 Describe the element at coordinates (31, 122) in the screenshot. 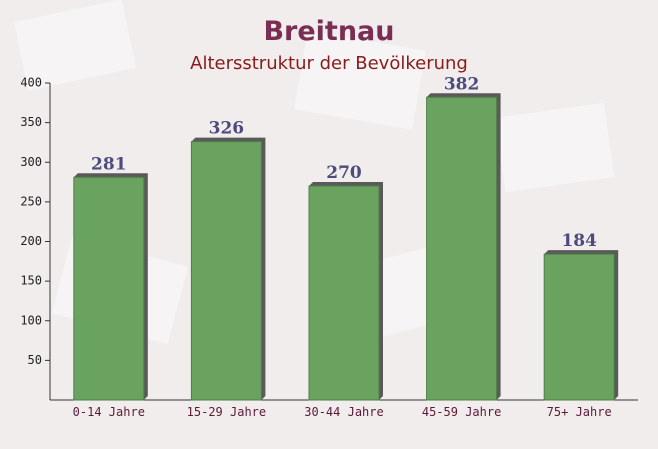

I see `y-tick-label: 350` at that location.